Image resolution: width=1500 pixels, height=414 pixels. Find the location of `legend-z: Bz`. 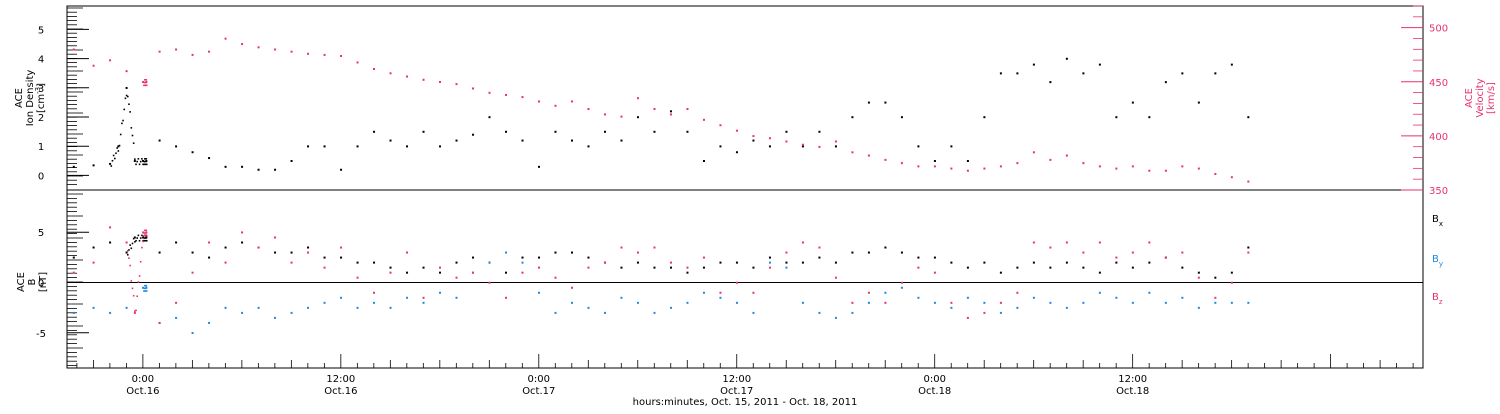

legend-z: Bz is located at coordinates (1437, 299).